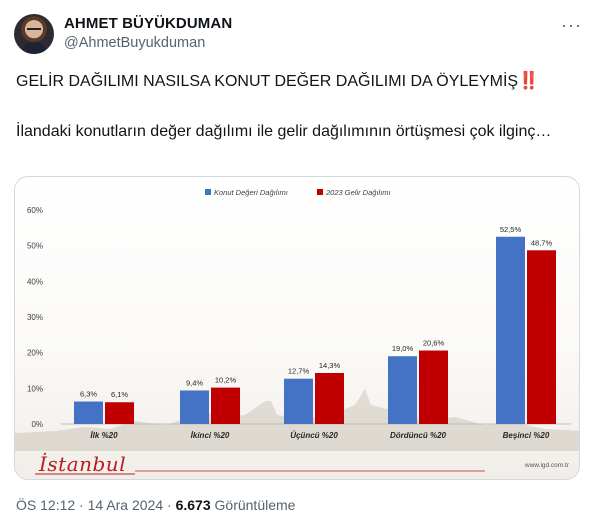  I want to click on source-url: www.igd.com.tr, so click(547, 465).